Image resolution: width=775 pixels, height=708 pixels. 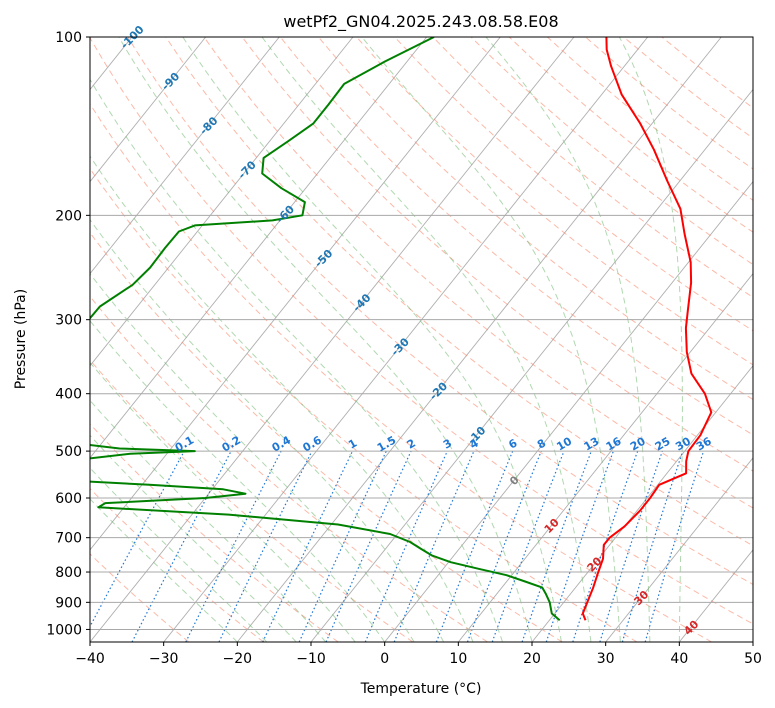 I want to click on y-tick-label: 600, so click(x=68, y=499).